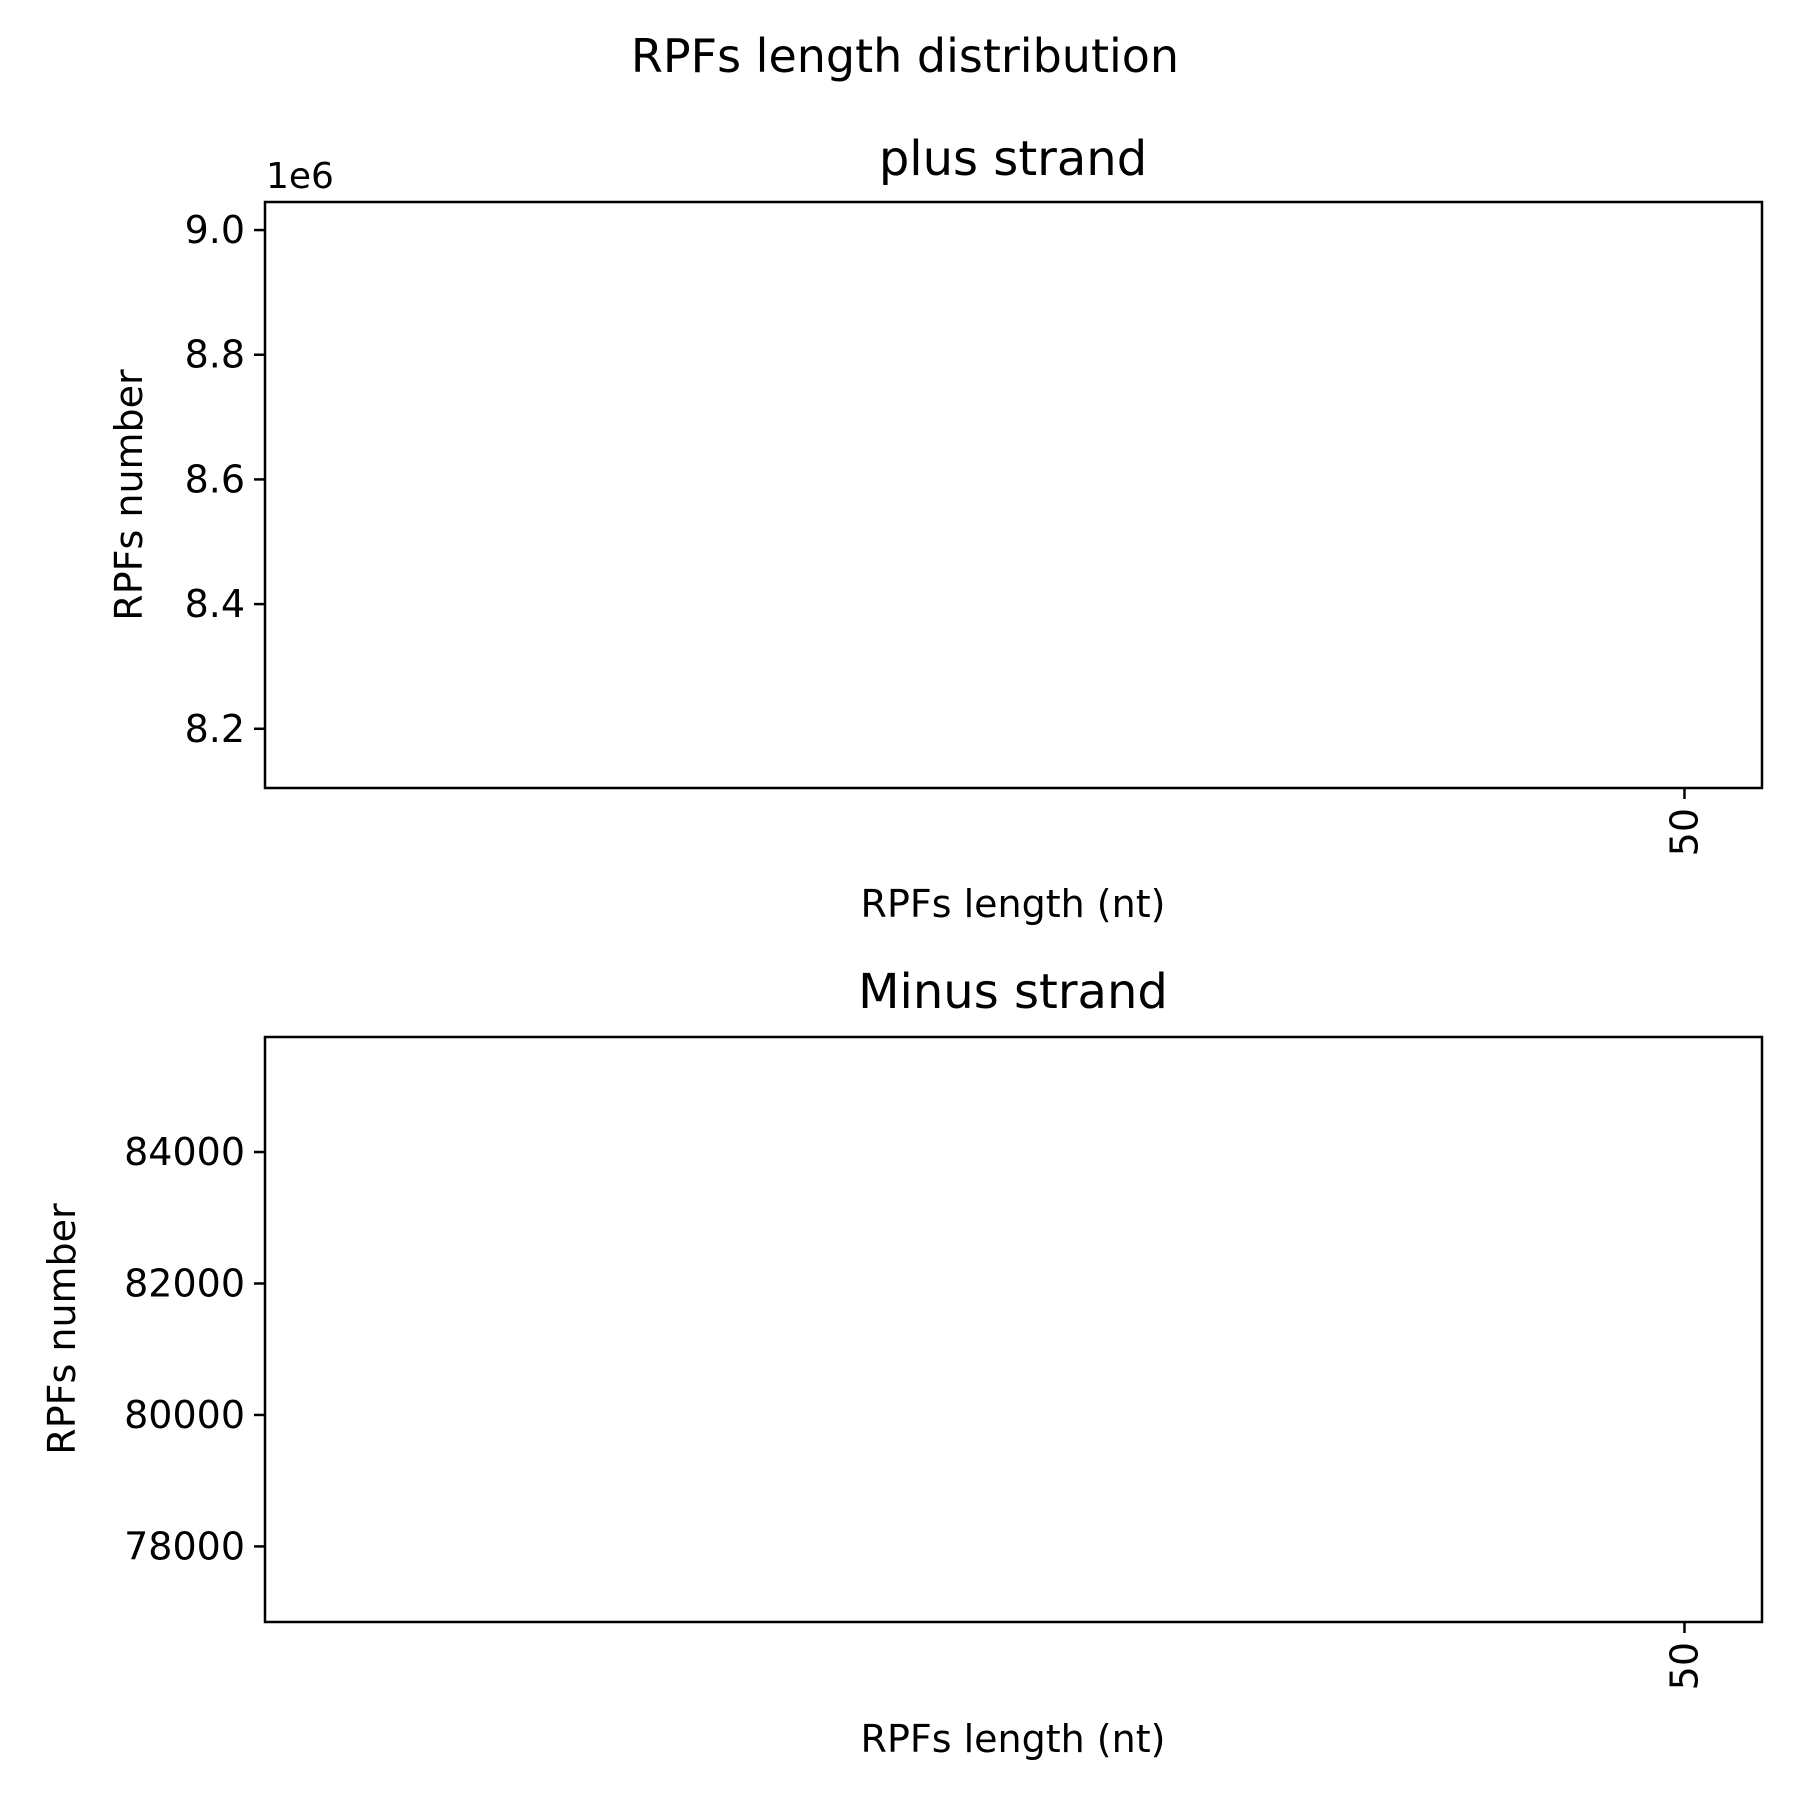 The height and width of the screenshot is (1800, 1800). What do you see at coordinates (215, 230) in the screenshot?
I see `plus-strand-y-tick-label: 9.0` at bounding box center [215, 230].